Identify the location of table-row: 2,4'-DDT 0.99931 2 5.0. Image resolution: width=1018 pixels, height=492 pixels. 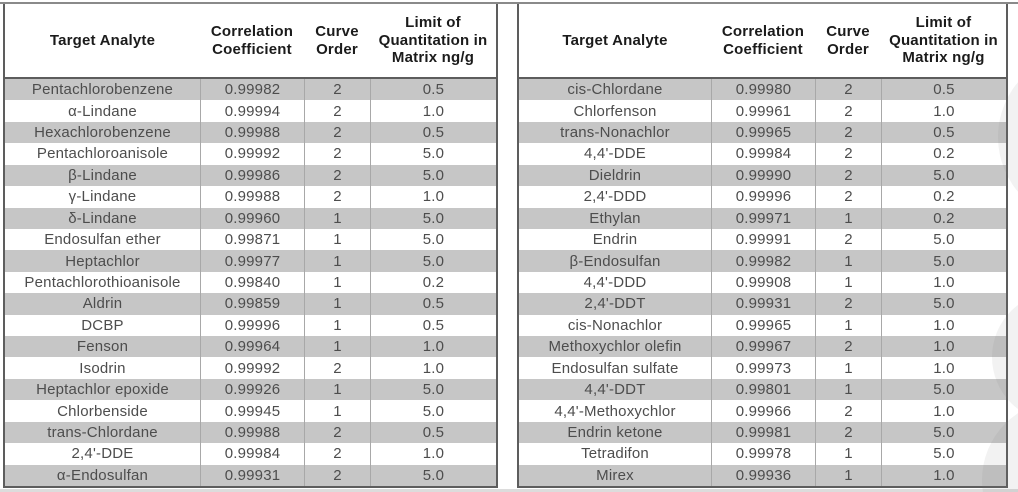
(762, 304).